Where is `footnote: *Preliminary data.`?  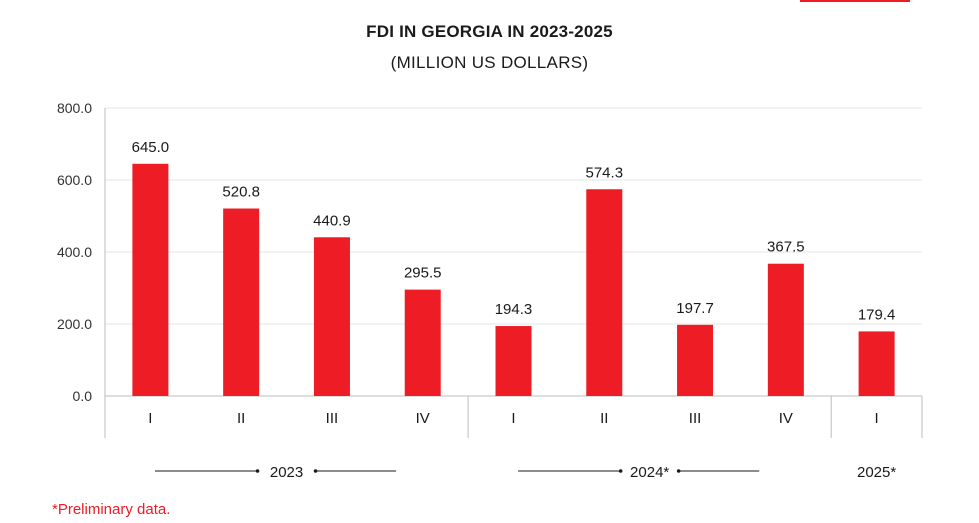 footnote: *Preliminary data. is located at coordinates (111, 509).